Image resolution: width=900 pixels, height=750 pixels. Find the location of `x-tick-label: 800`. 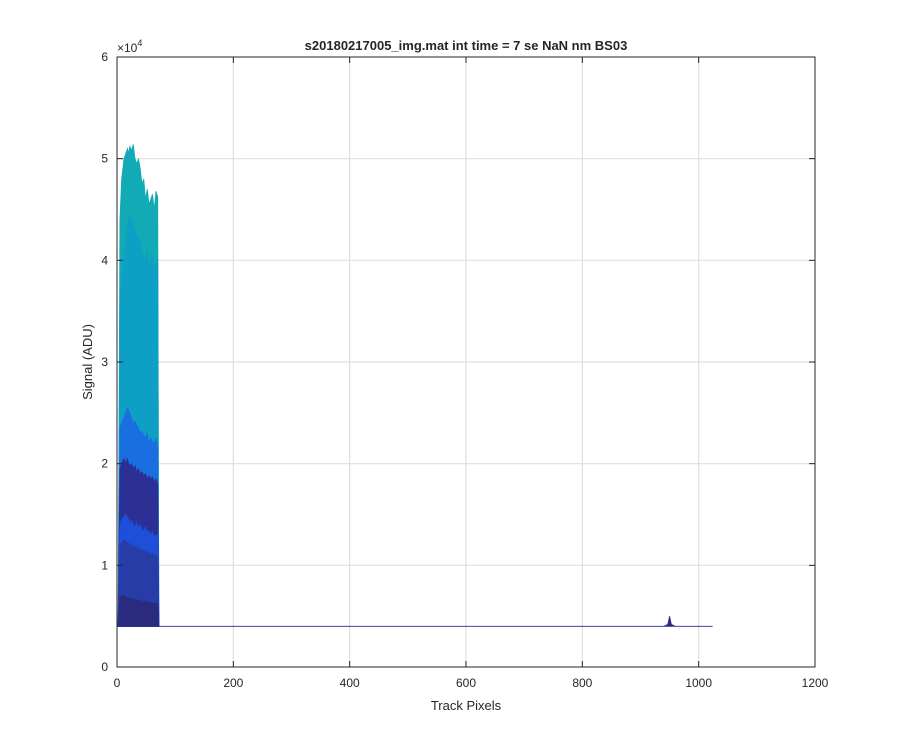

x-tick-label: 800 is located at coordinates (582, 683).